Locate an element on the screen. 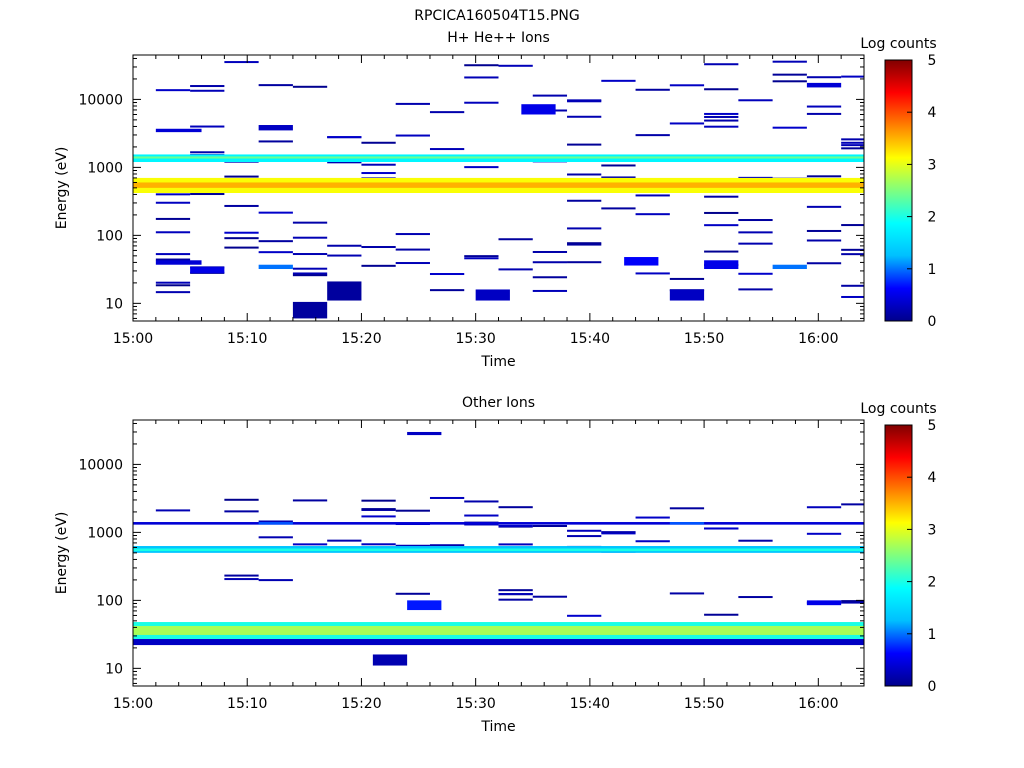 Image resolution: width=1024 pixels, height=768 pixels. y-axis-label: Energy (eV) is located at coordinates (62, 553).